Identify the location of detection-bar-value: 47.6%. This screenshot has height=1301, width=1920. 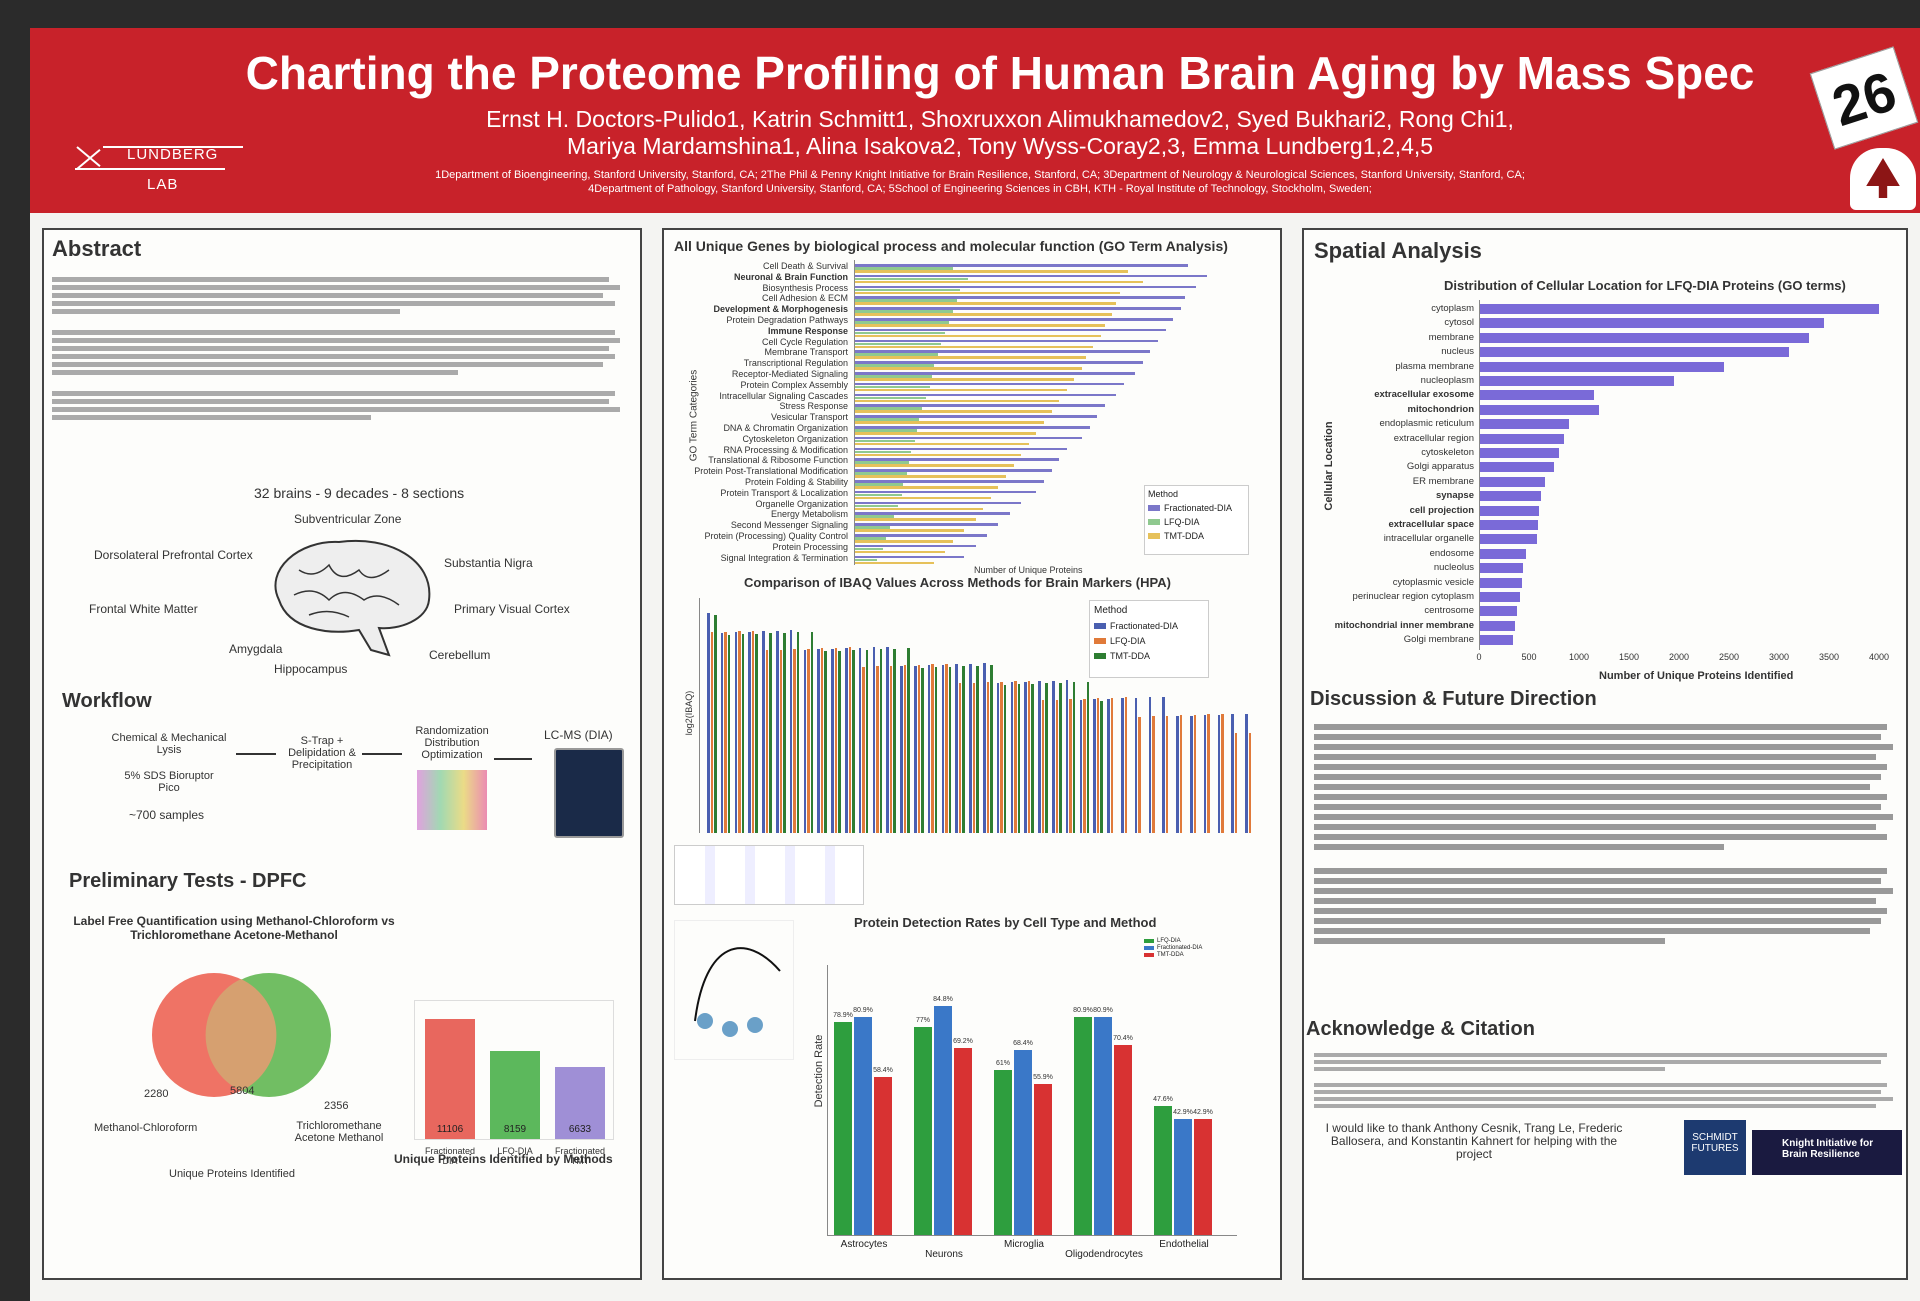
(1163, 1100).